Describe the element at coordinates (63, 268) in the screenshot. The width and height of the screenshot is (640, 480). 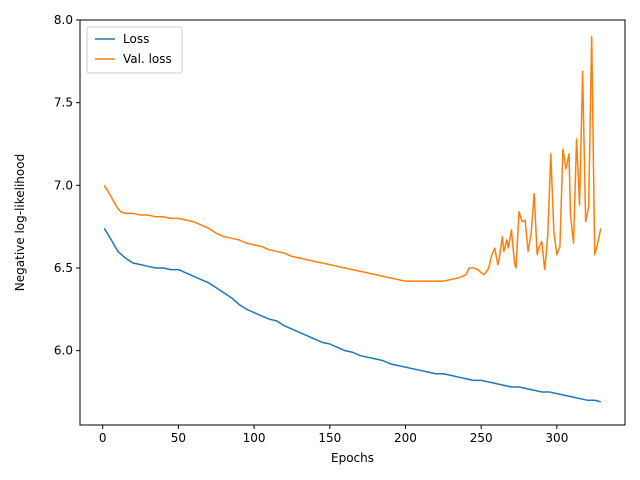
I see `y-tick-label: 6.5` at that location.